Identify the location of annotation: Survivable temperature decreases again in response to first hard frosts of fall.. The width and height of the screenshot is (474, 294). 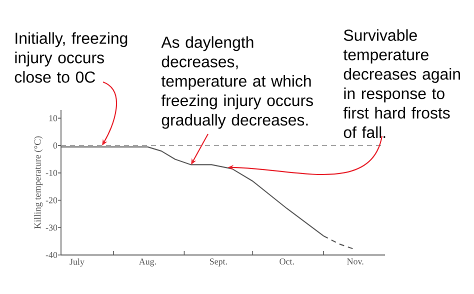
(401, 83).